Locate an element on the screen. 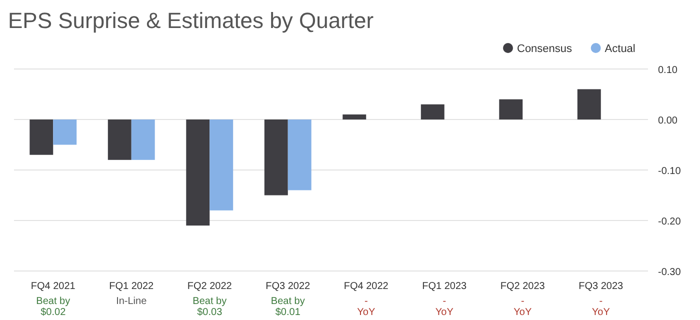 The image size is (700, 320). y-tick-label: -0.30 is located at coordinates (670, 272).